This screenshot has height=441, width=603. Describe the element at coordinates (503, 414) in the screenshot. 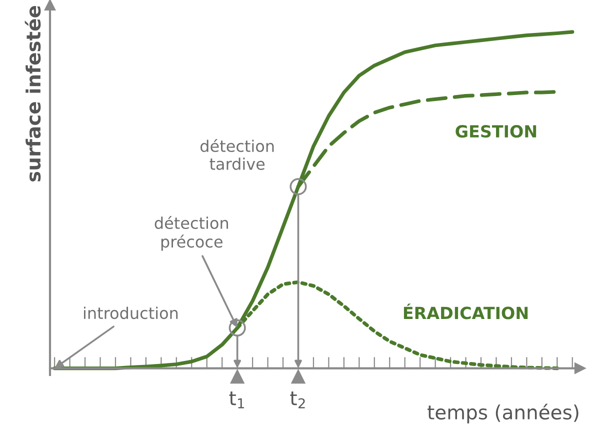

I see `x-axis-title: temps (années)` at that location.